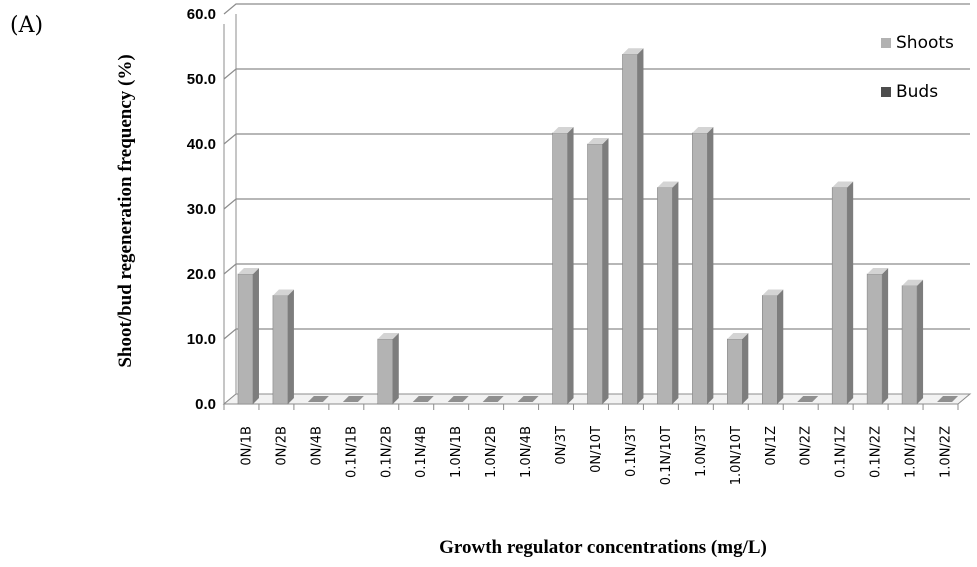 The width and height of the screenshot is (977, 567). What do you see at coordinates (201, 274) in the screenshot?
I see `y-tick-label: 20.0` at bounding box center [201, 274].